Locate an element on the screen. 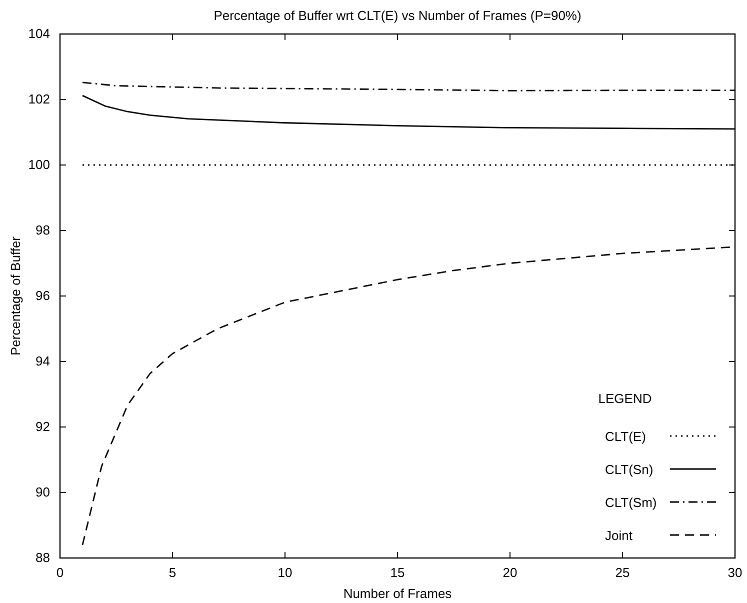 The image size is (747, 603). y-tick-label: 104 is located at coordinates (39, 34).